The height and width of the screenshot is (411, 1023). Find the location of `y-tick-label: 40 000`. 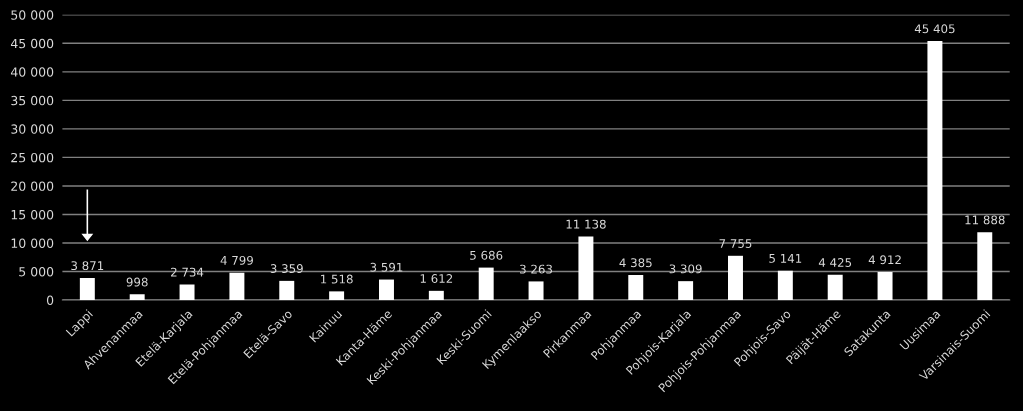

y-tick-label: 40 000 is located at coordinates (32, 72).